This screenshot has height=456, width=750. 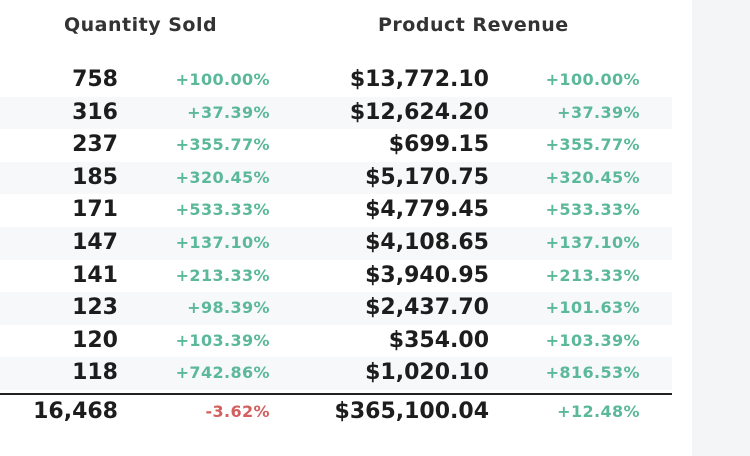 I want to click on quantity-cell: 758, so click(x=95, y=79).